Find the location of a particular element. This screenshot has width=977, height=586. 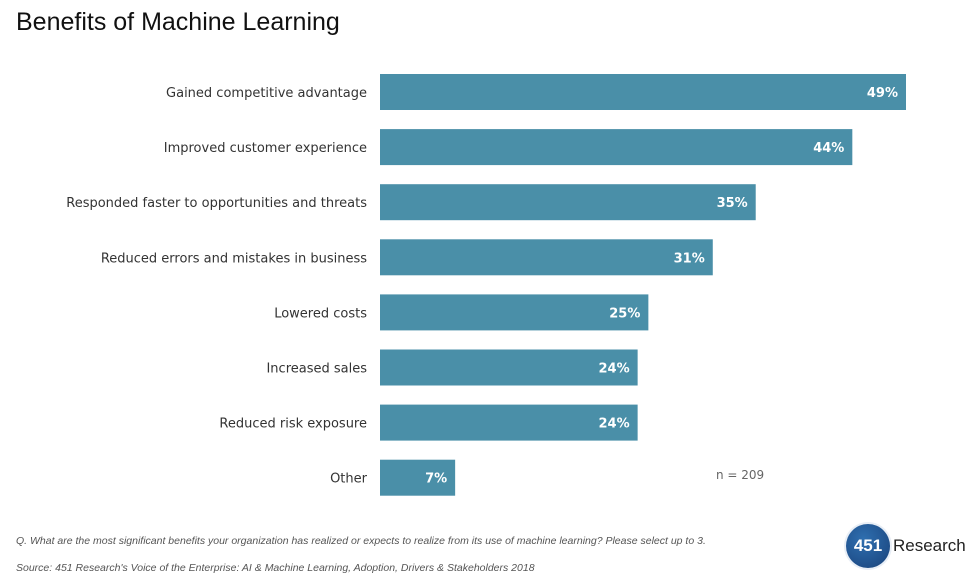

category-label: Increased sales is located at coordinates (316, 369).